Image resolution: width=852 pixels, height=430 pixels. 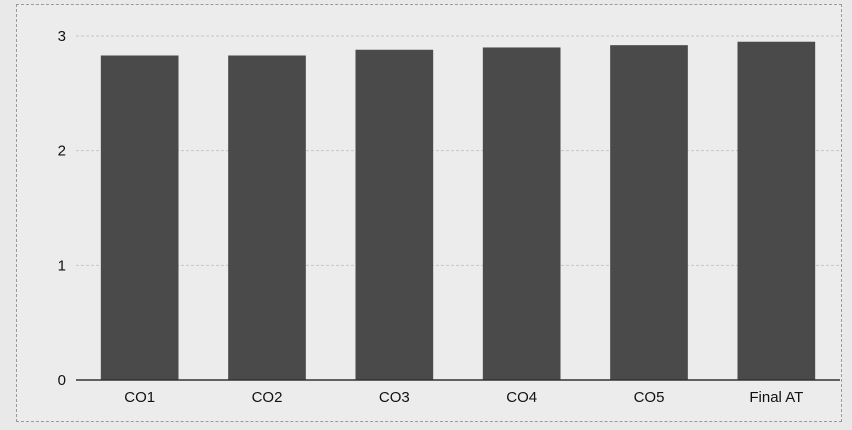 I want to click on bar-co2, so click(x=267, y=217).